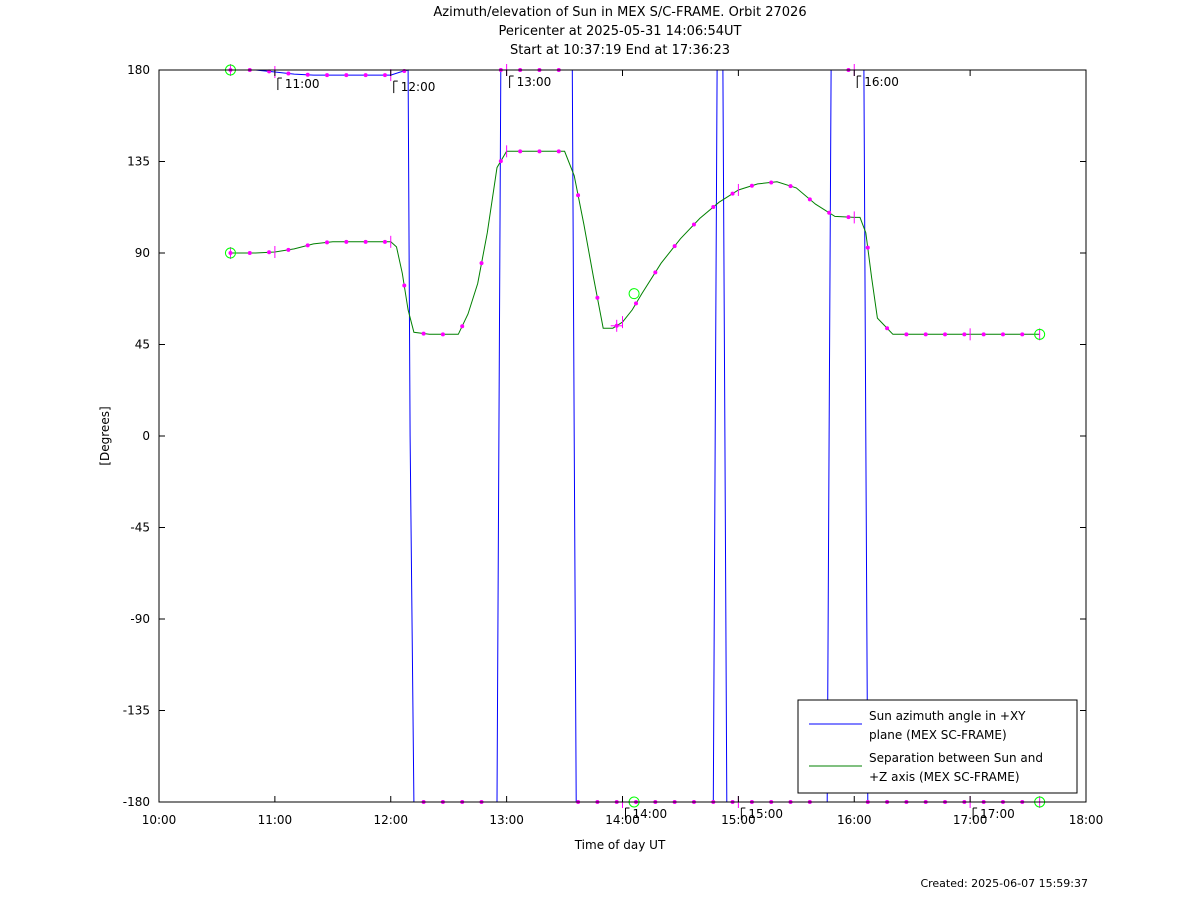 This screenshot has height=901, width=1200. I want to click on chart-title-line-2: Pericenter at 2025-05-31 14:06:54UT, so click(620, 31).